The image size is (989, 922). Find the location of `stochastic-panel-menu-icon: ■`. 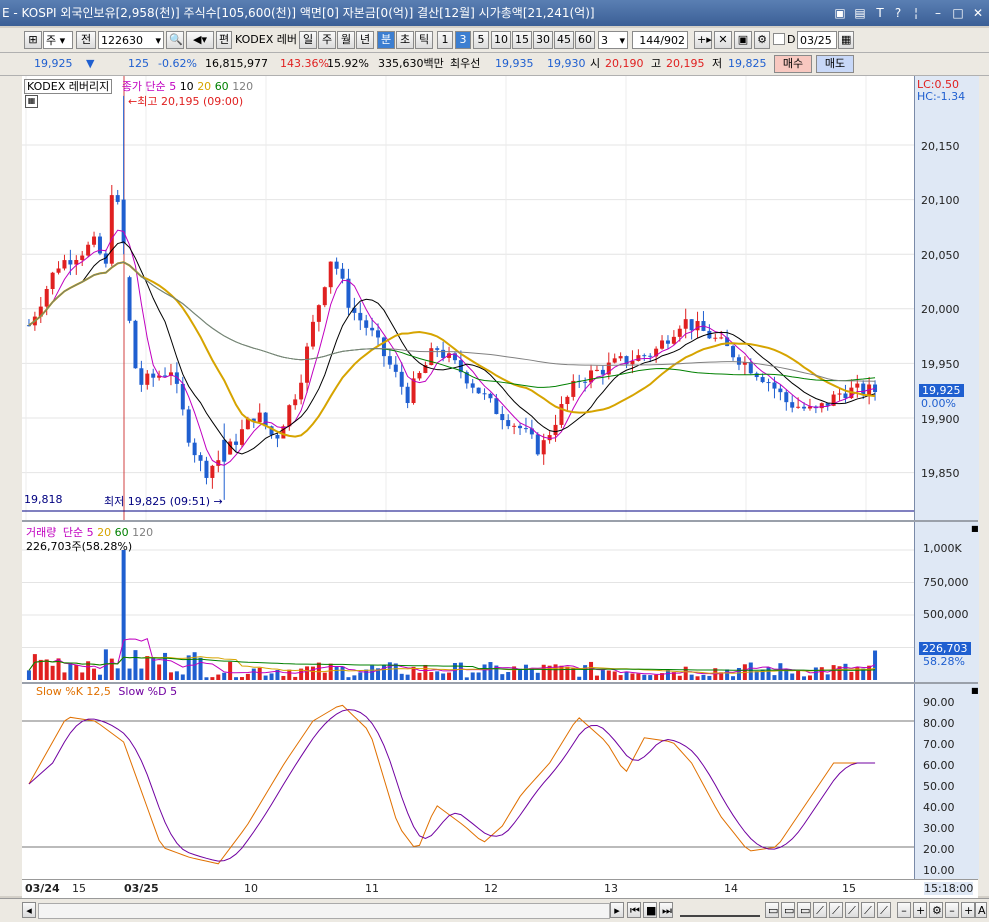

stochastic-panel-menu-icon: ■ is located at coordinates (975, 690).